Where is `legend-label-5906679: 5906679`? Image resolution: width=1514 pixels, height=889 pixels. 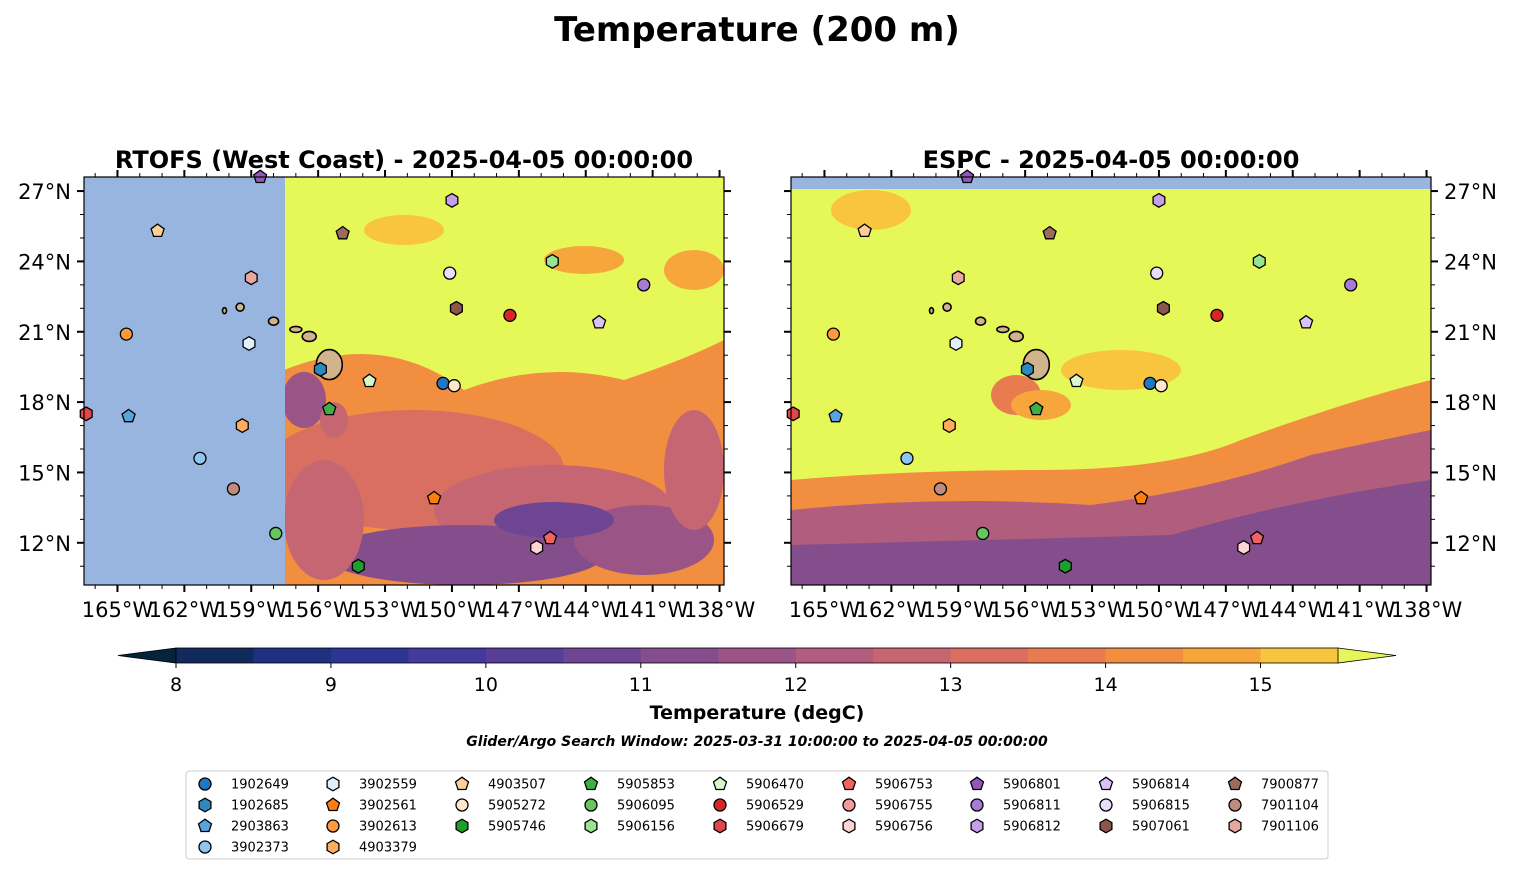 legend-label-5906679: 5906679 is located at coordinates (775, 827).